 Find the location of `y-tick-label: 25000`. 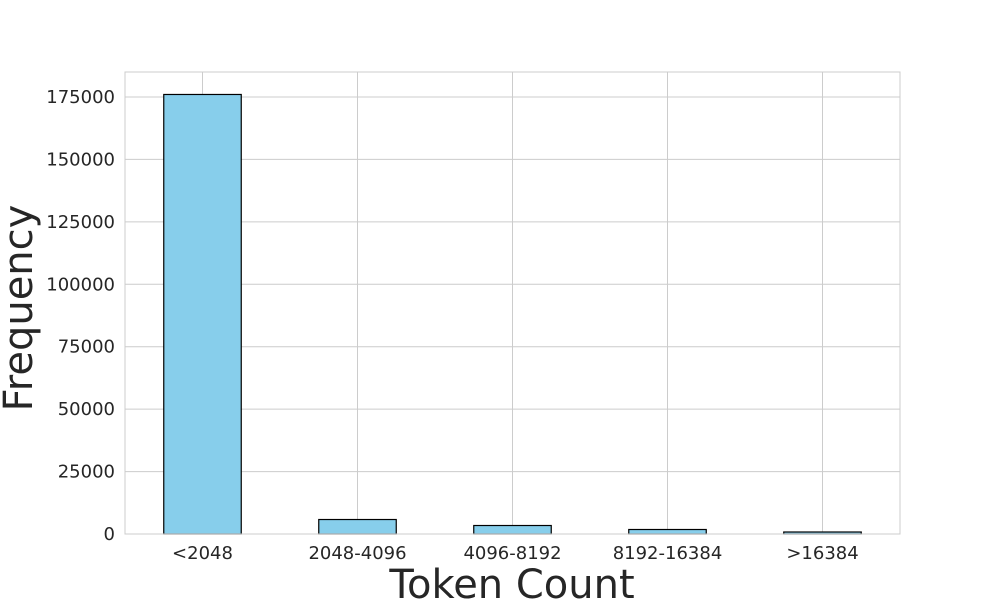

y-tick-label: 25000 is located at coordinates (86, 472).